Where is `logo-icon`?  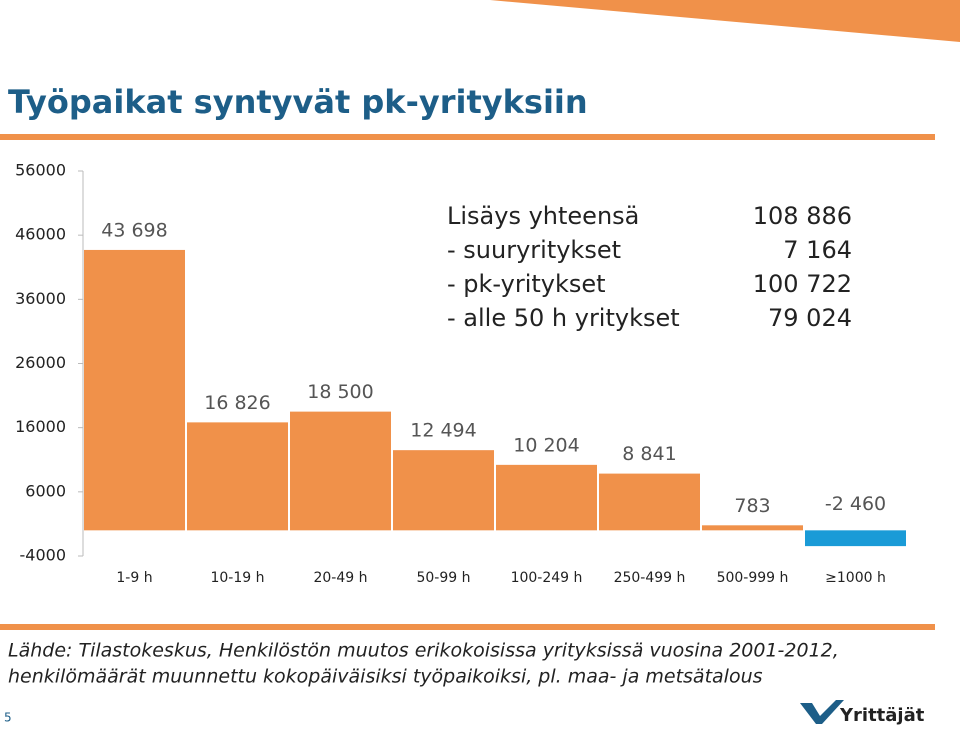
logo-icon is located at coordinates (822, 712).